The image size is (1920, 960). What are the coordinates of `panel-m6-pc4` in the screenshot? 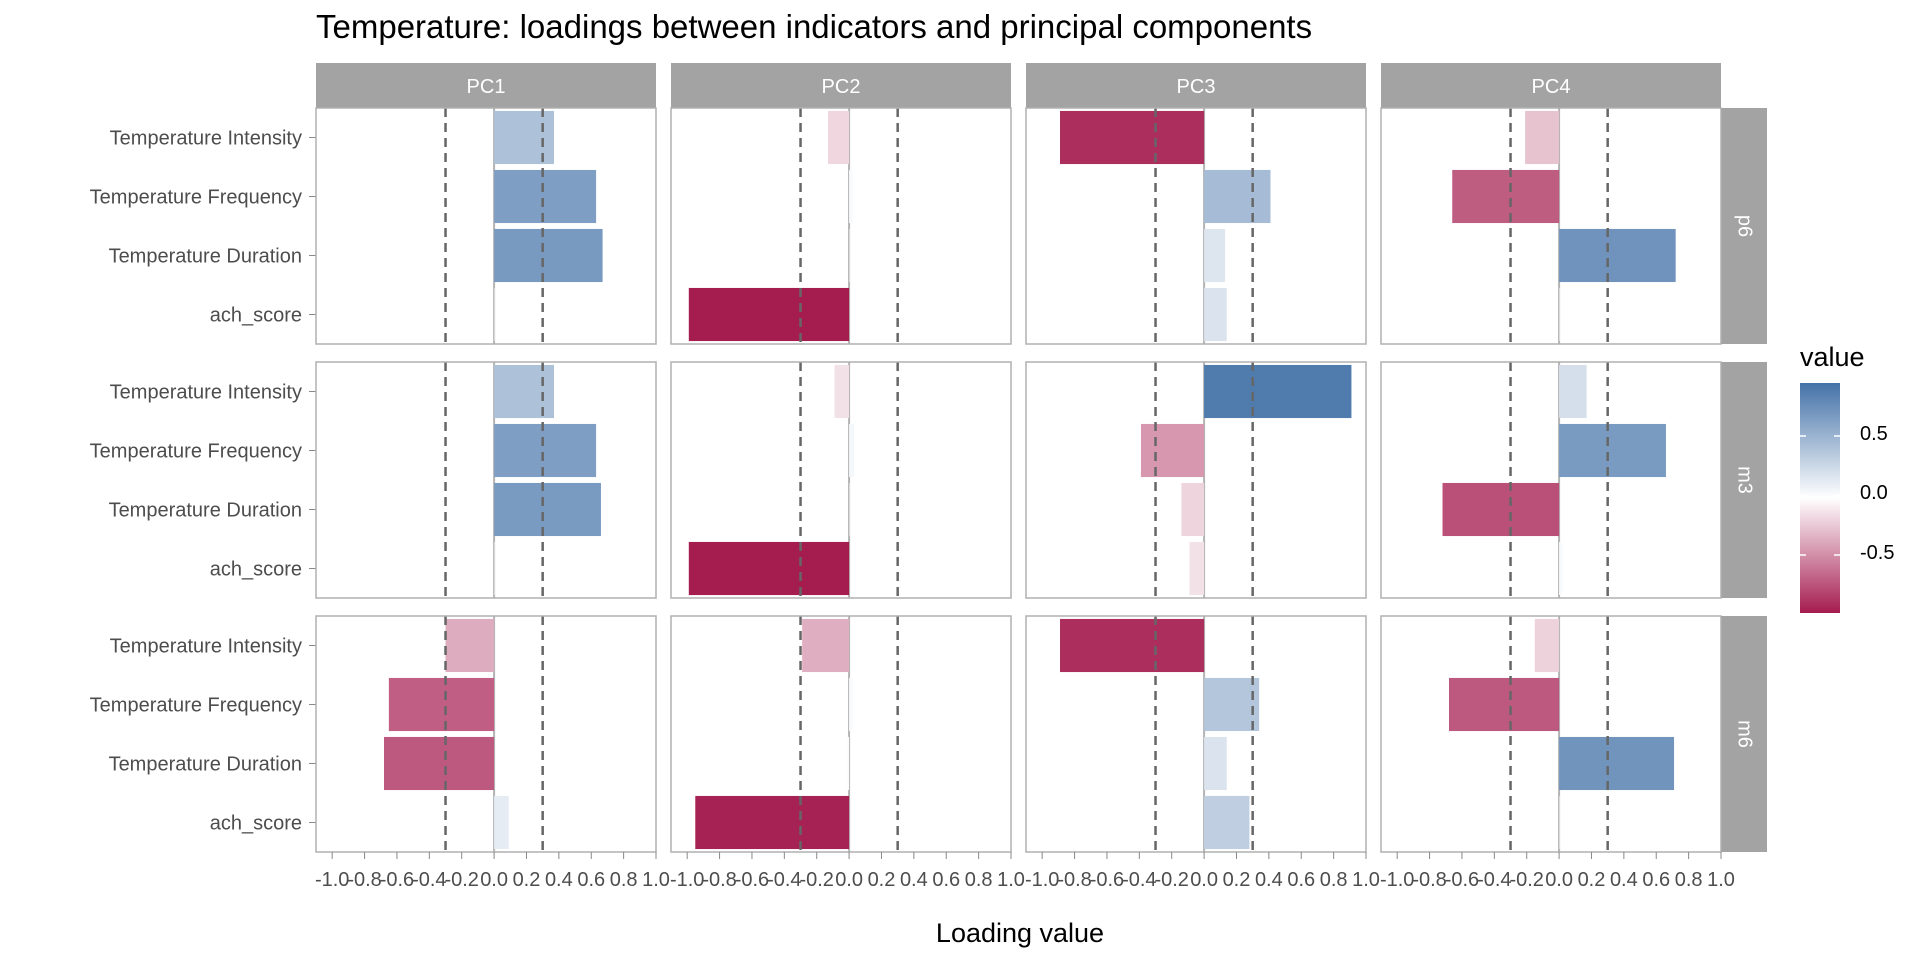 It's located at (1551, 734).